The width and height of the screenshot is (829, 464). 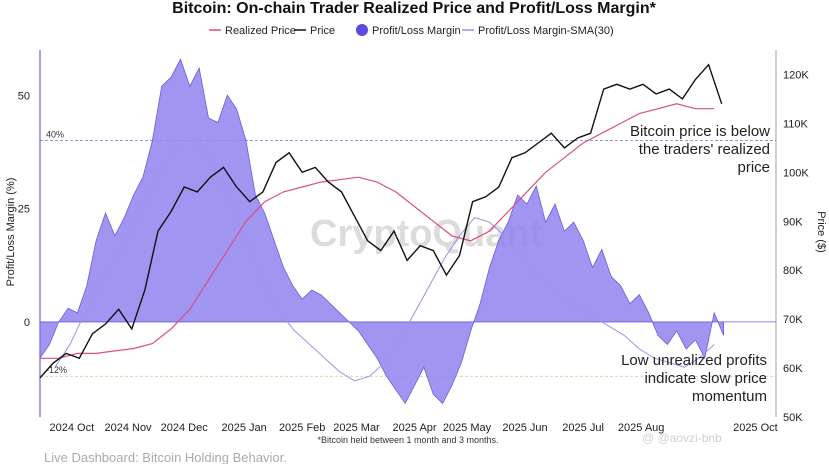 I want to click on left-tick-label: 0, so click(x=27, y=323).